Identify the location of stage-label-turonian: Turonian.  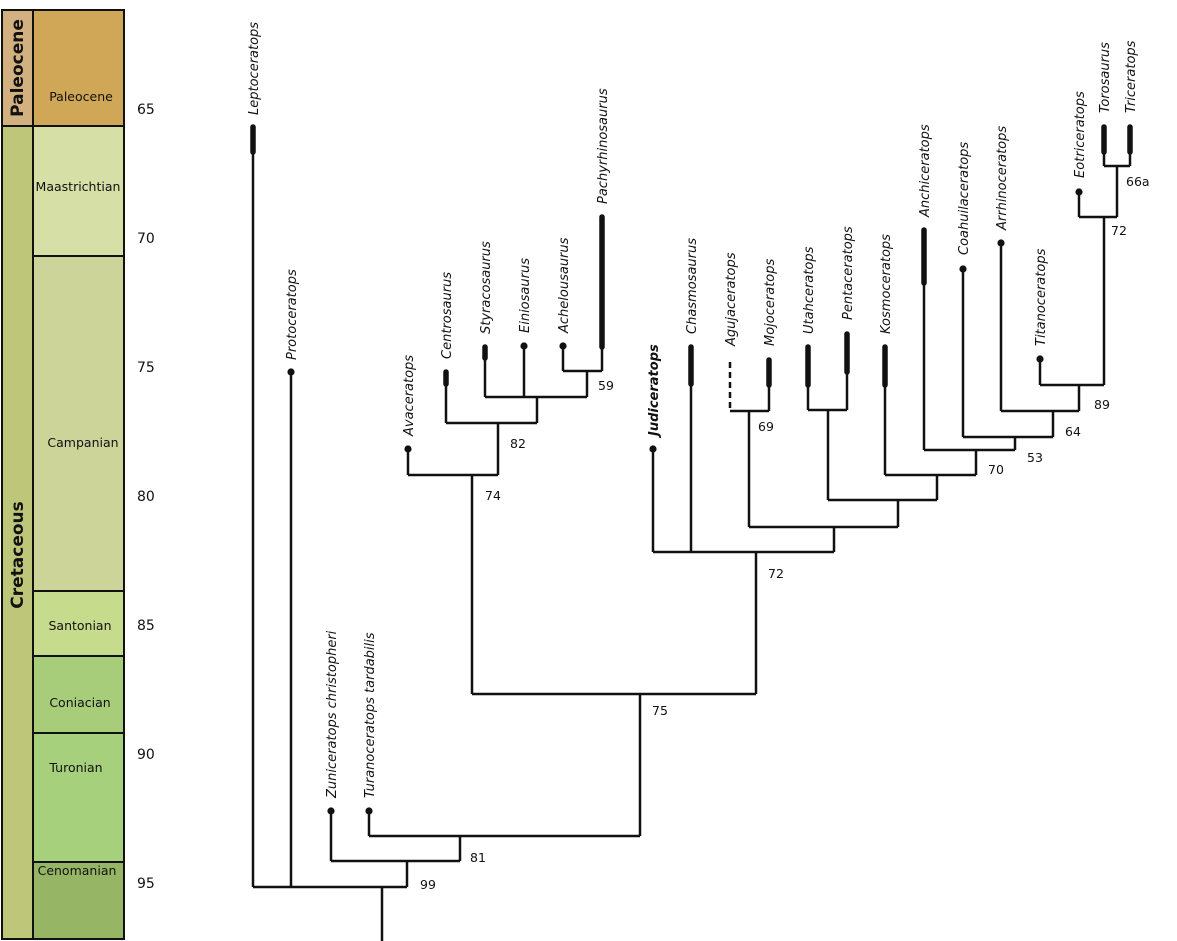
(75, 767).